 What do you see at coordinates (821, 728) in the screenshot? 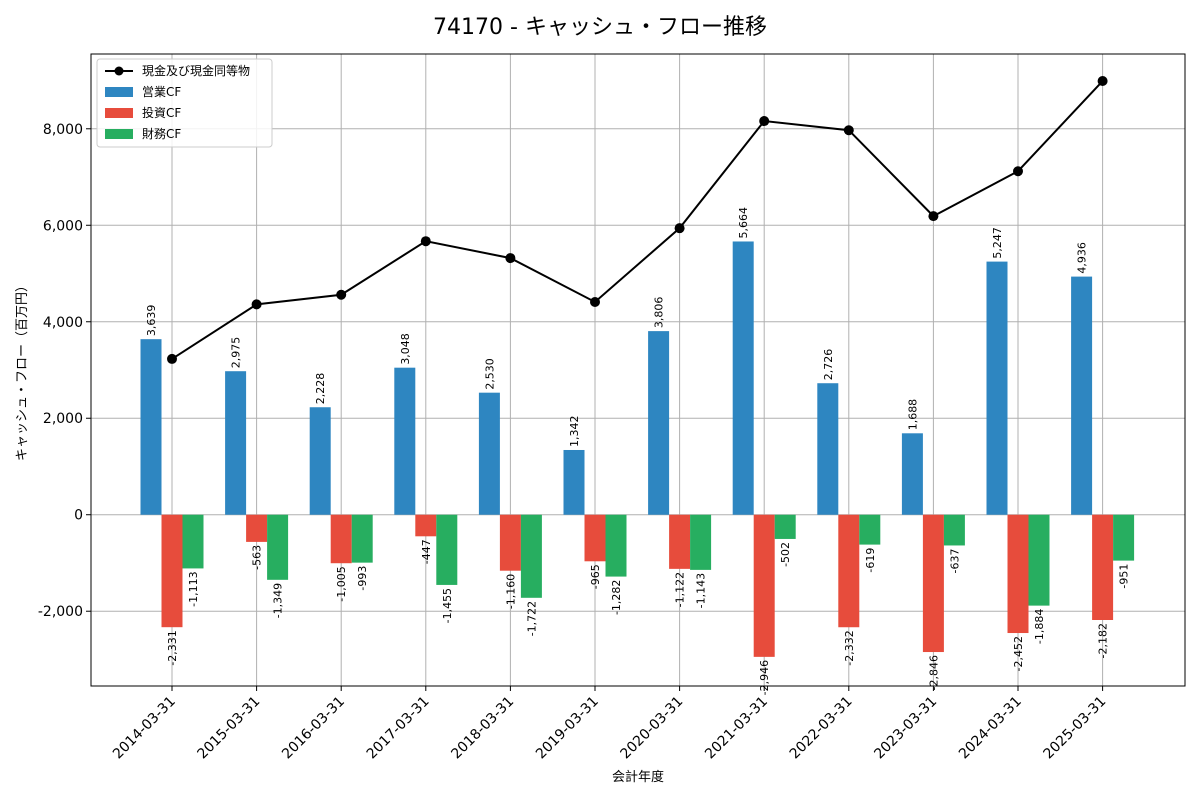
I see `x-tick-label: 2022-03-31` at bounding box center [821, 728].